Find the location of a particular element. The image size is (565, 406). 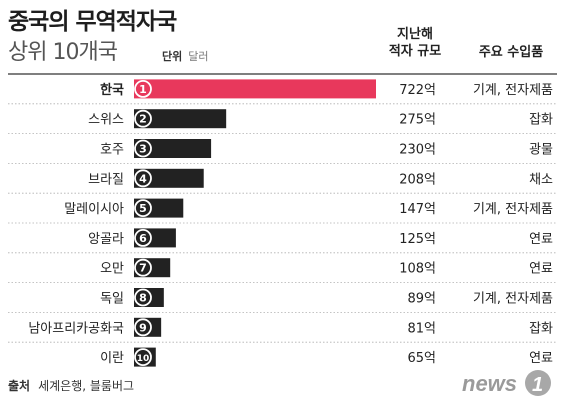

category-label: 한국 is located at coordinates (112, 90).